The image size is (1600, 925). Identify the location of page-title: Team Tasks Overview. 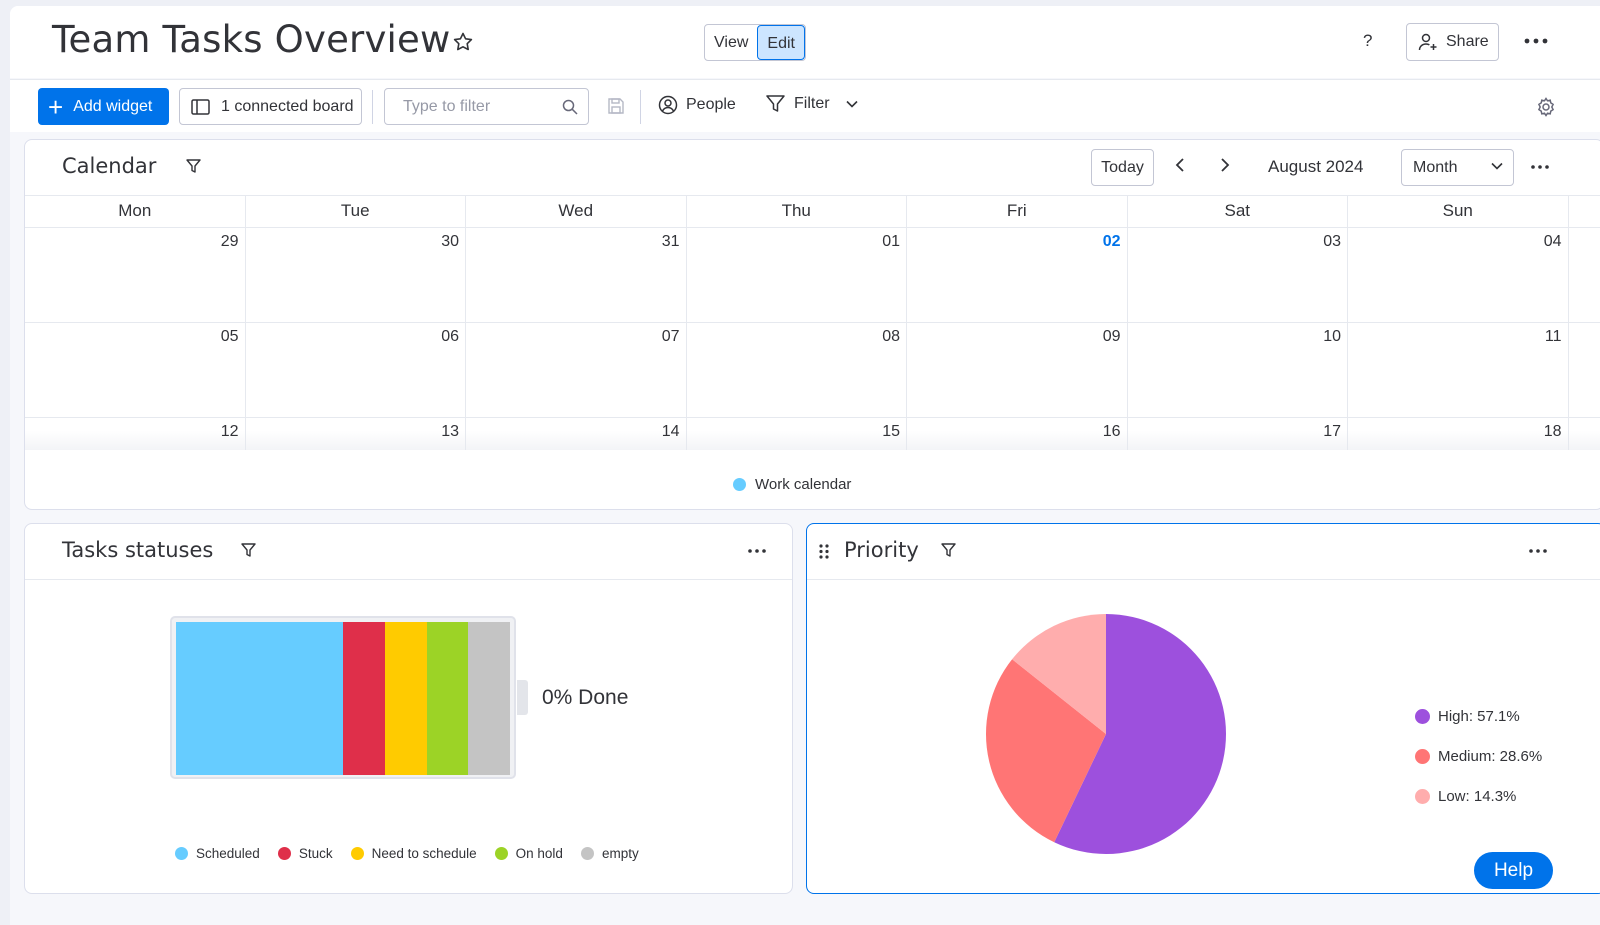
(251, 39).